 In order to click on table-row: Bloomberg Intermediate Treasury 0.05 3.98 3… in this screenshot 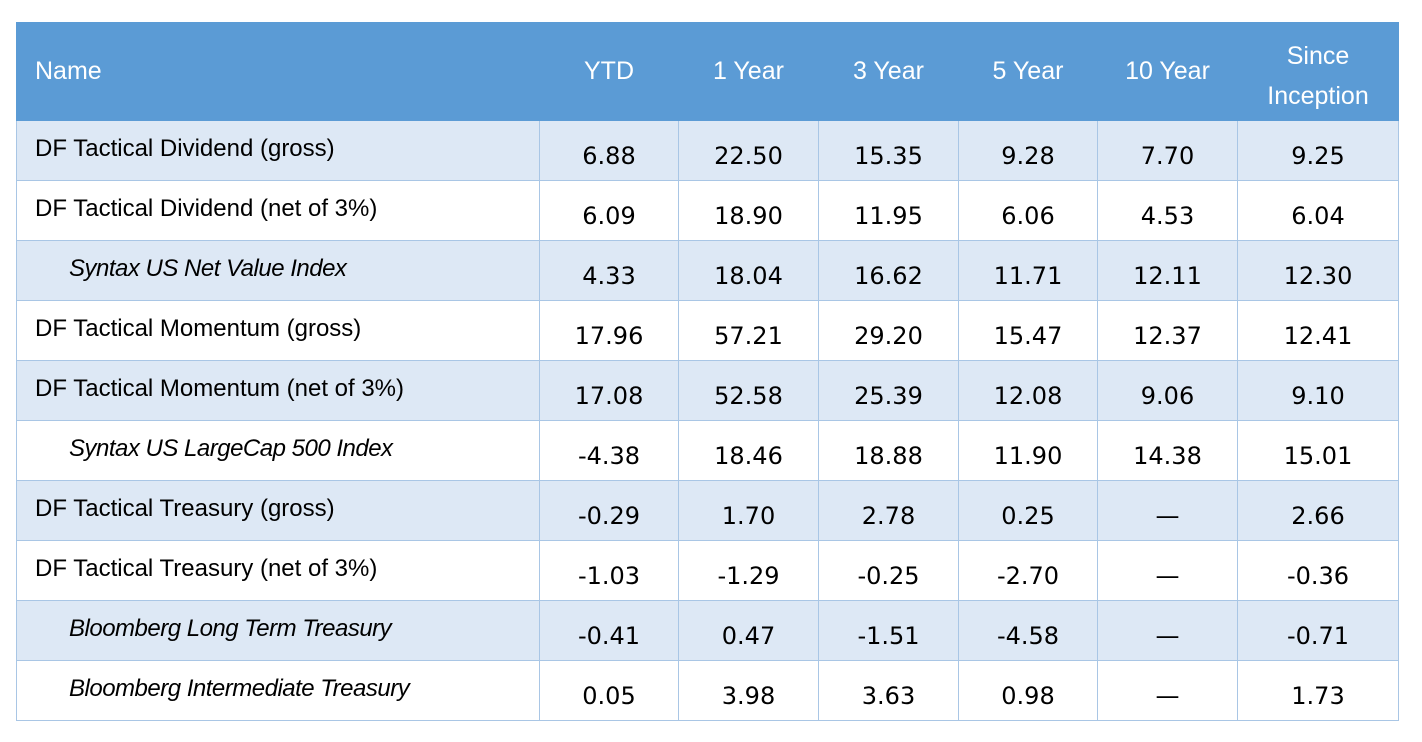, I will do `click(707, 690)`.